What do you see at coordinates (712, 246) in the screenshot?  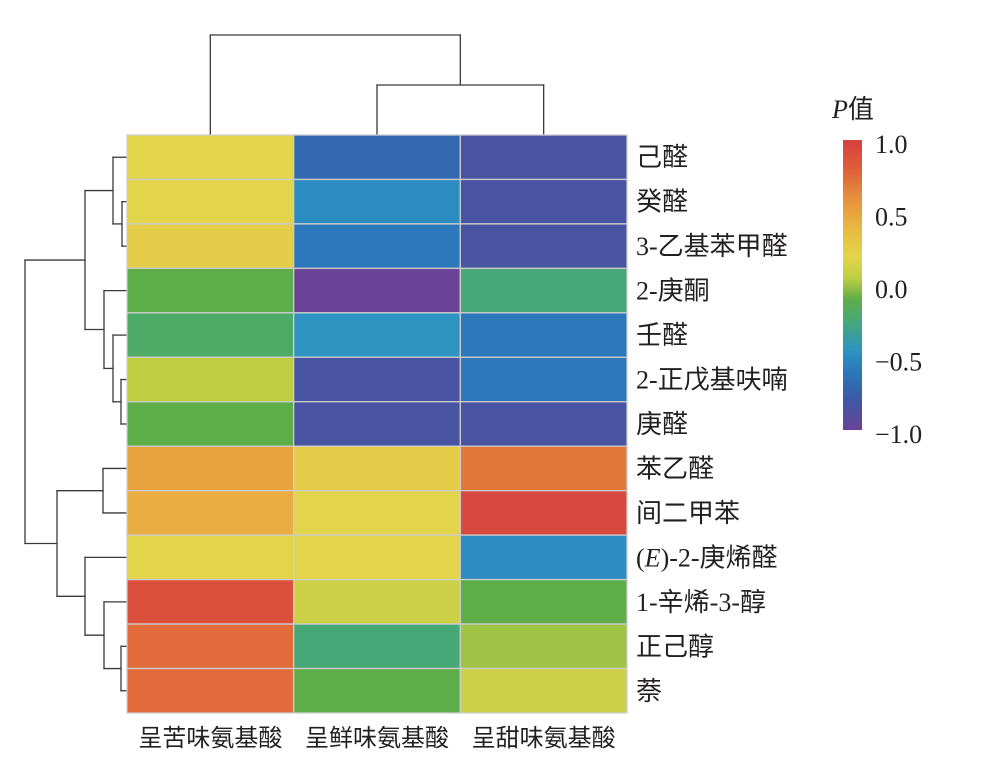 I see `row-label: 3-乙基苯甲醛` at bounding box center [712, 246].